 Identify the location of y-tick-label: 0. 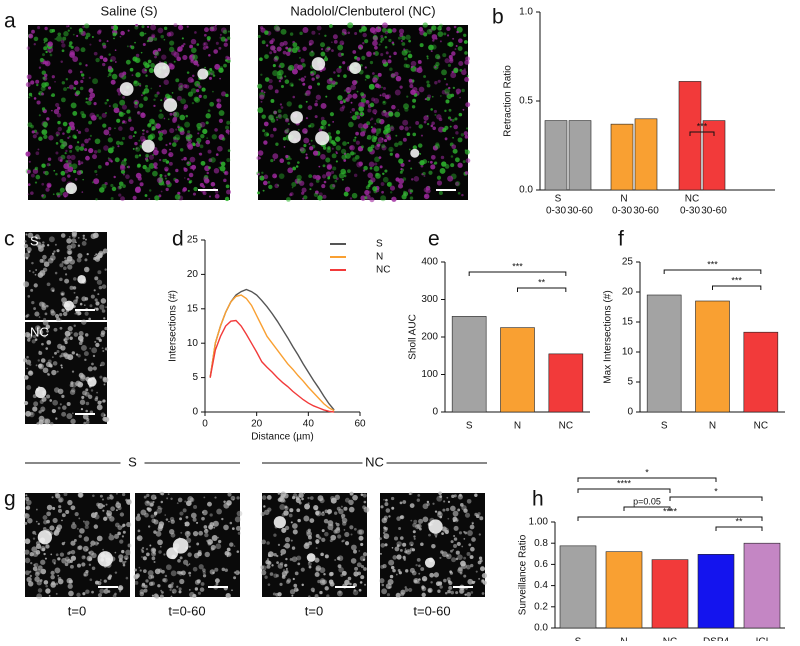
(630, 412).